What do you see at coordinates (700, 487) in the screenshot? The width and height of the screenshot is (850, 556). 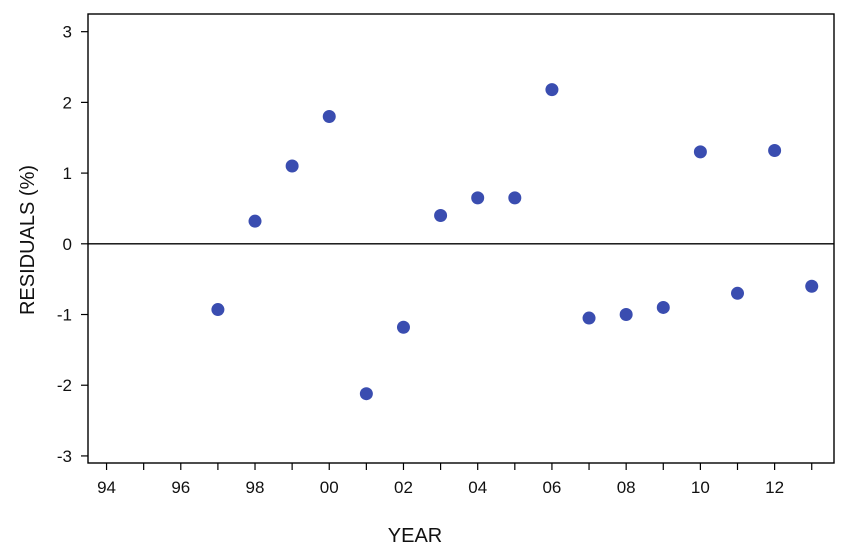 I see `x-tick-label: 10` at bounding box center [700, 487].